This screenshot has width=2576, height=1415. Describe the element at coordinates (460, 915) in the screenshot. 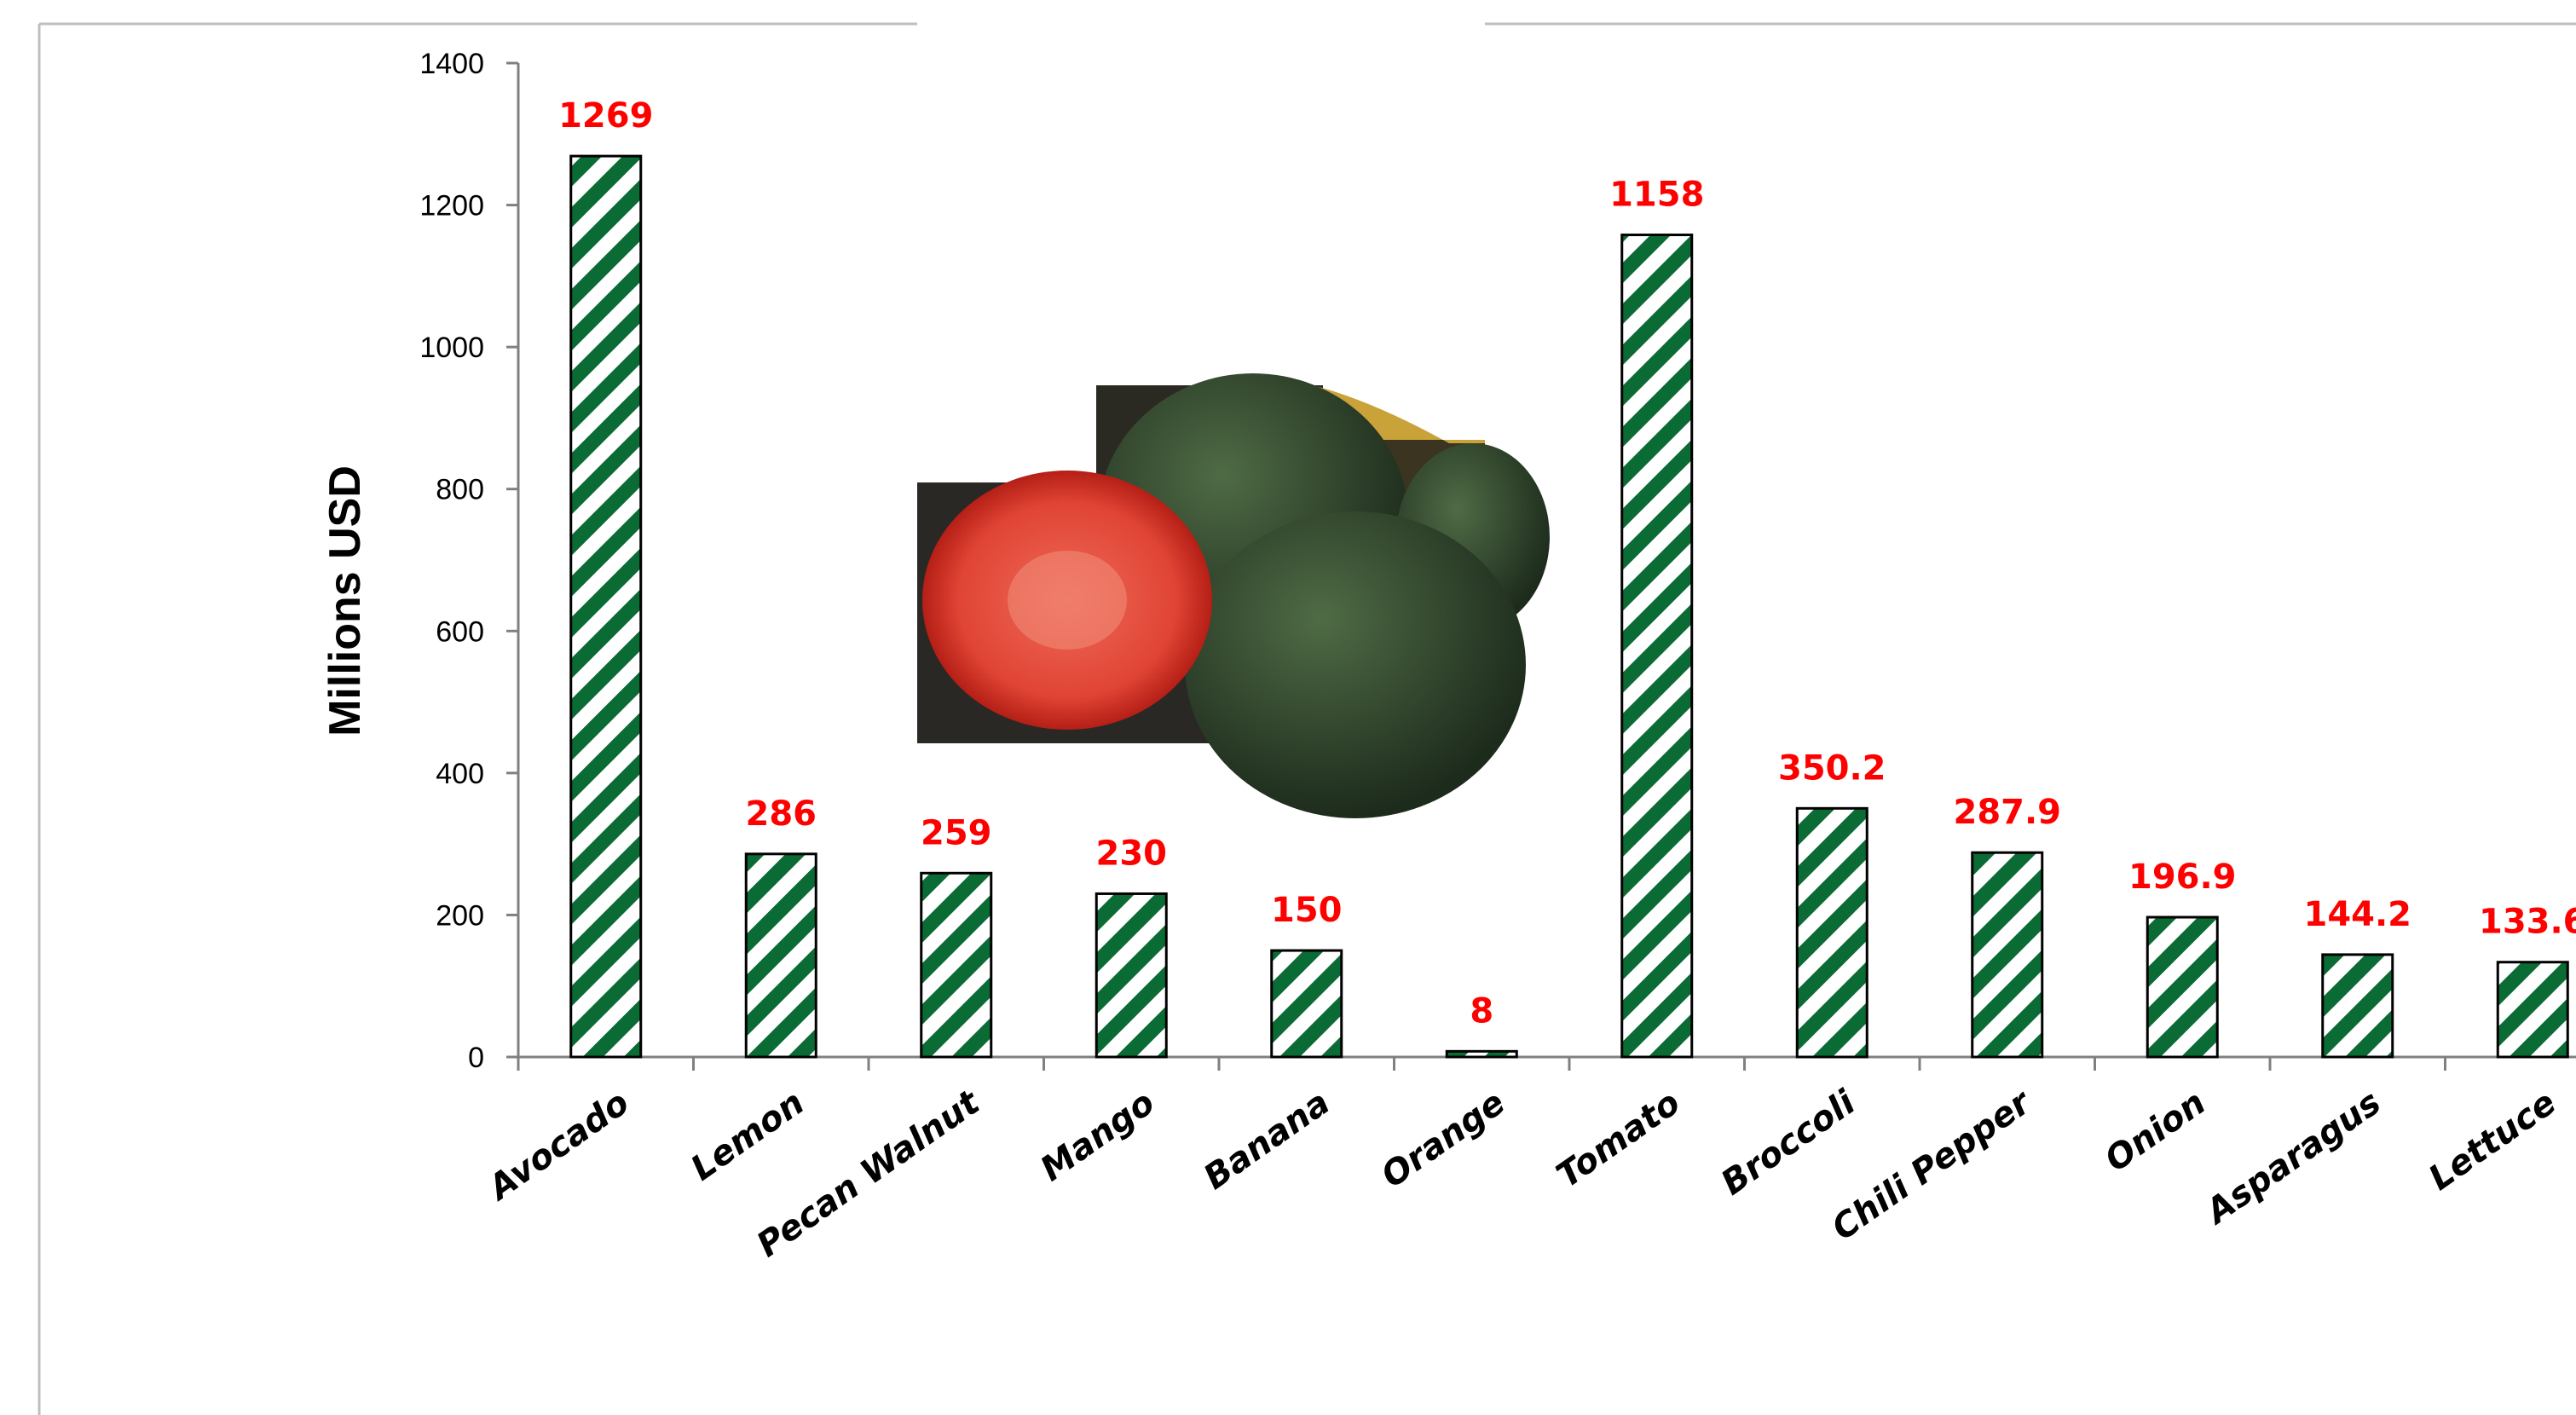

I see `y-tick-label: 200` at that location.